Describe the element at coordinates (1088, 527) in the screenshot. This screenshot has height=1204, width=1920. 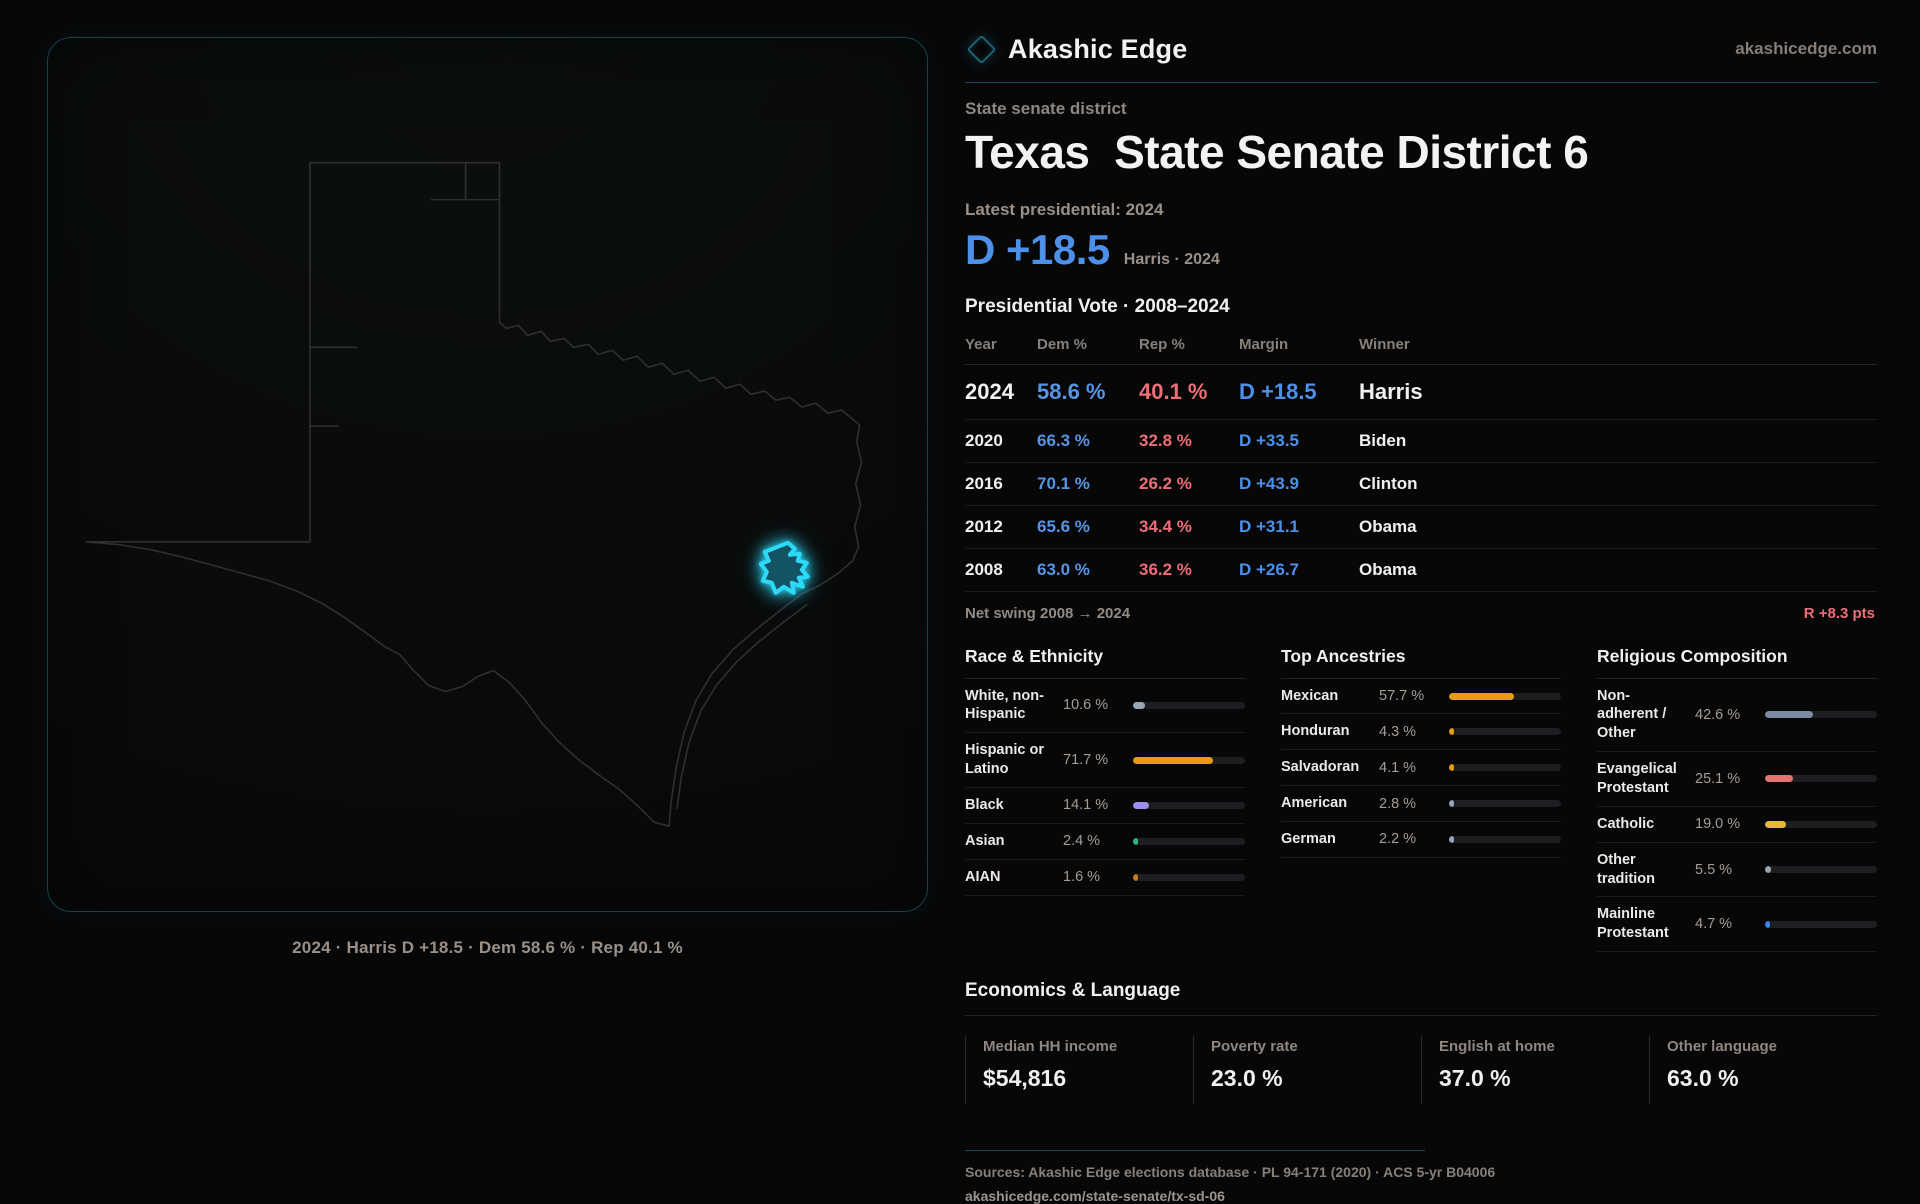
I see `vote-cell-dem: 65.6 %` at that location.